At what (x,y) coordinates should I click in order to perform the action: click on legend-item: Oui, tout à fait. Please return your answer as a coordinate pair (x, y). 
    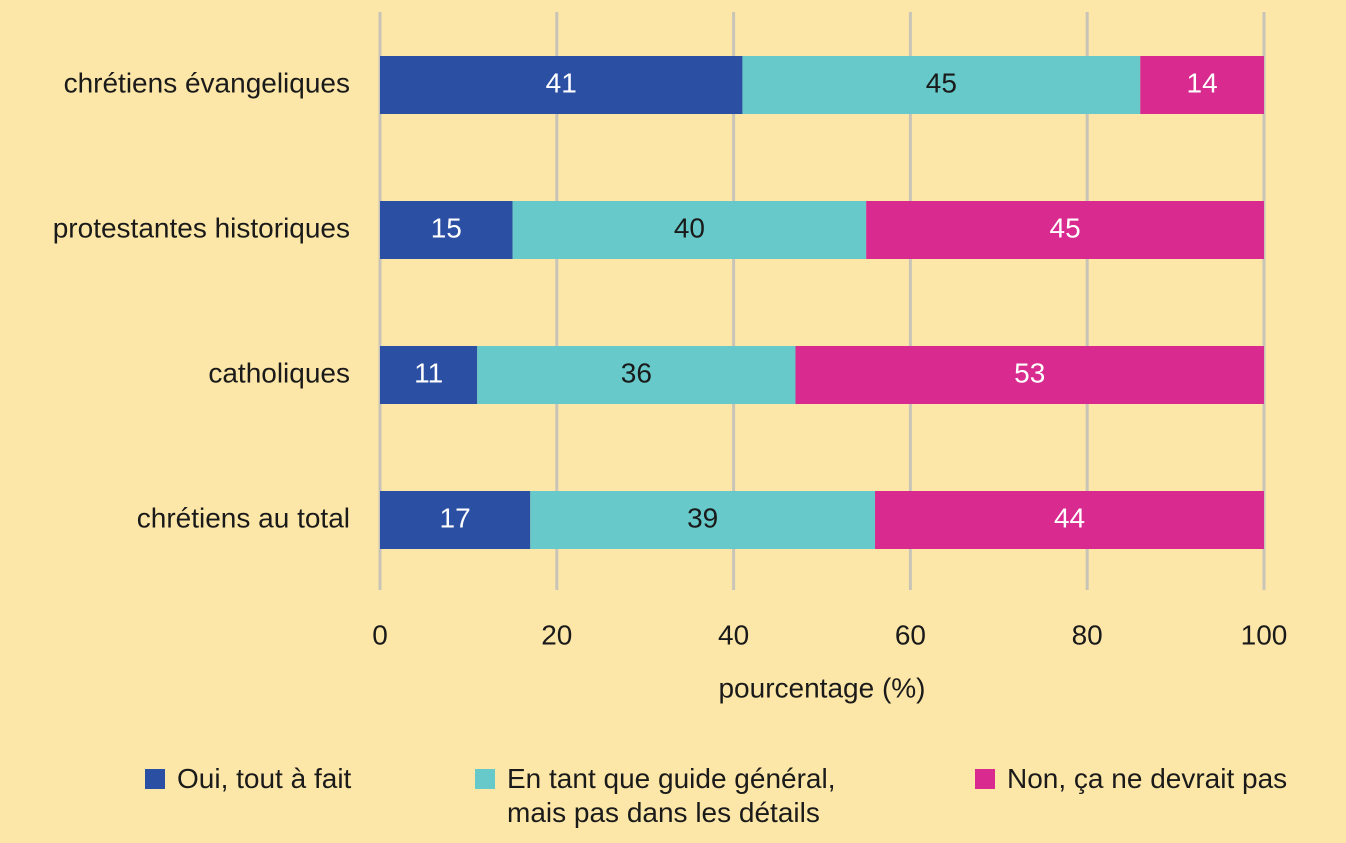
    Looking at the image, I should click on (248, 779).